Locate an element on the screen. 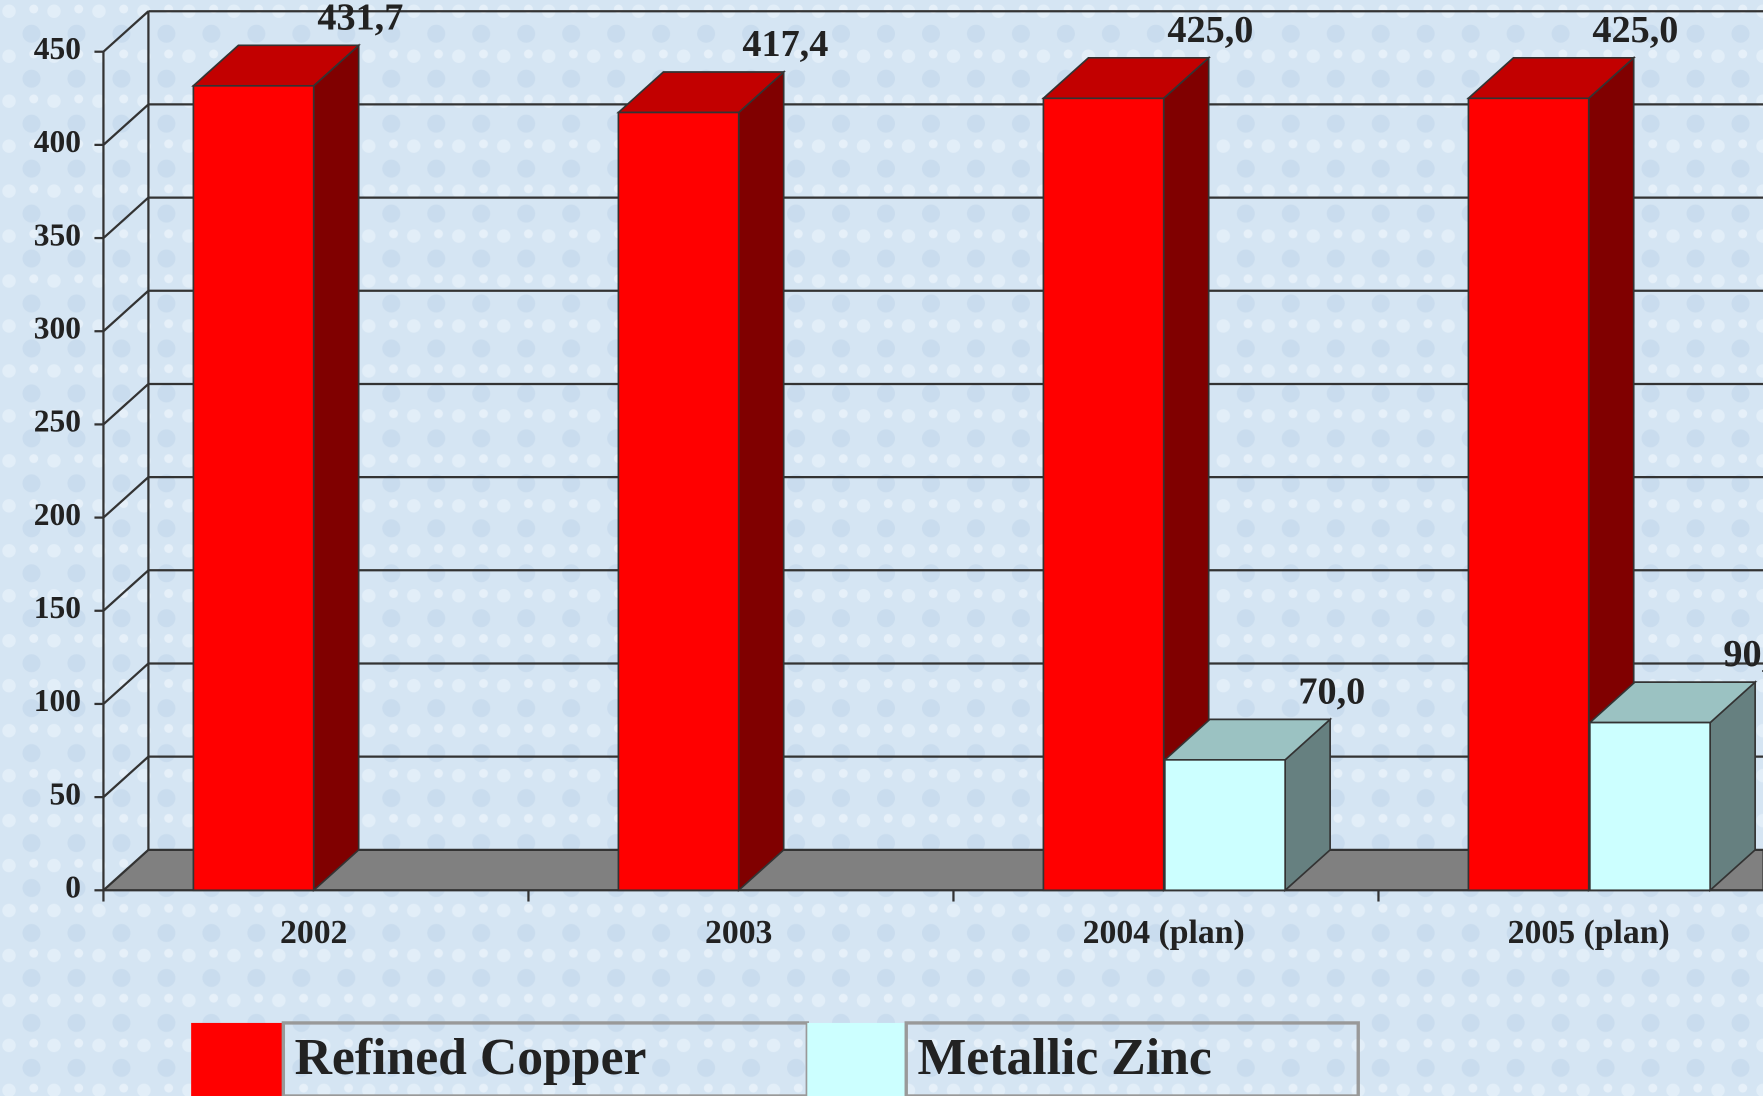 This screenshot has height=1096, width=1763. legend-label: Refined Copper is located at coordinates (471, 1057).